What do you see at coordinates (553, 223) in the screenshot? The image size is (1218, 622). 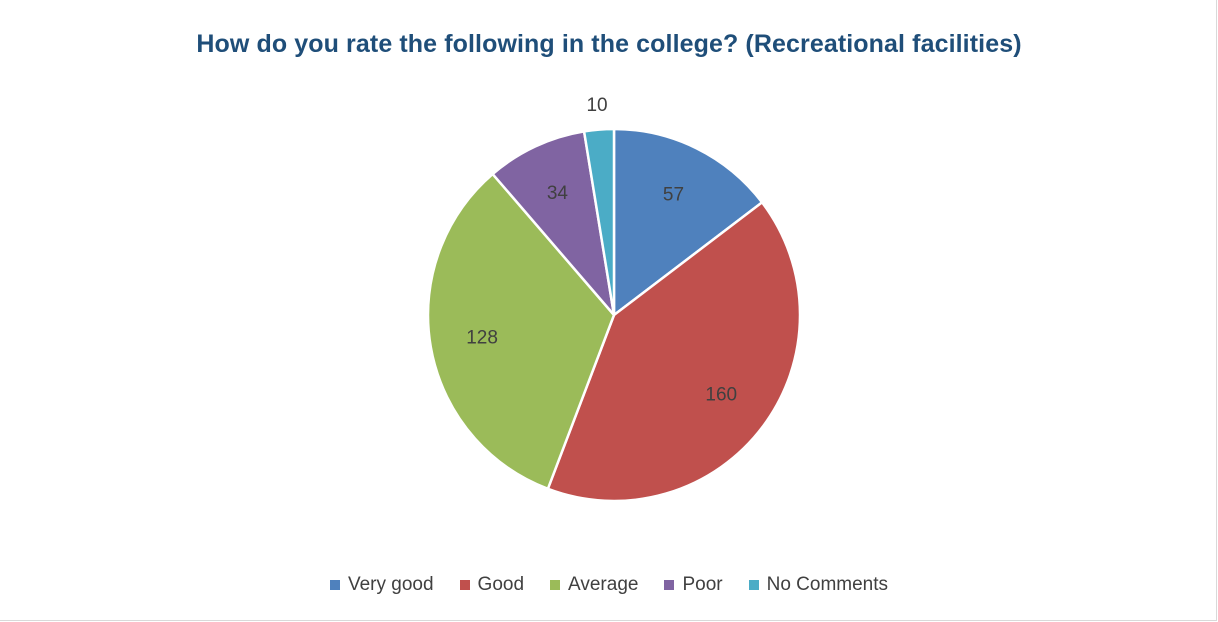 I see `pie-slice-poor` at bounding box center [553, 223].